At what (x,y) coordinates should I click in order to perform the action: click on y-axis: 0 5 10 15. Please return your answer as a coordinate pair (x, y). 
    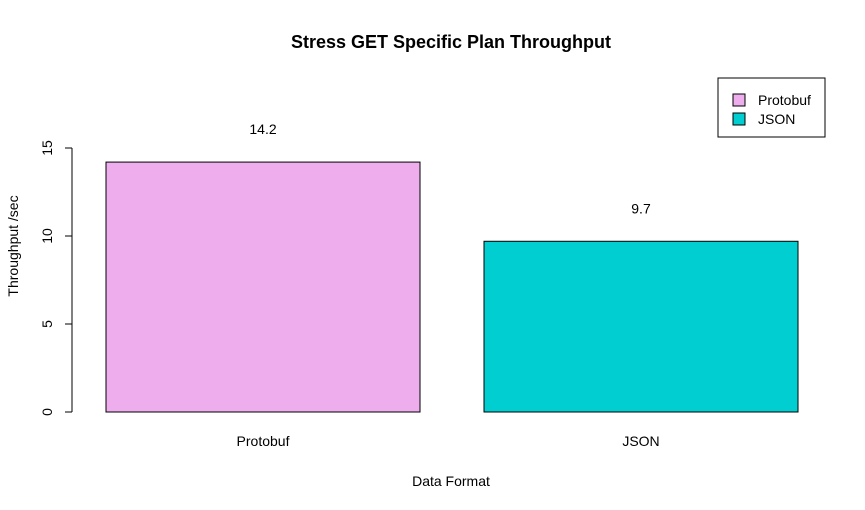
    Looking at the image, I should click on (56, 278).